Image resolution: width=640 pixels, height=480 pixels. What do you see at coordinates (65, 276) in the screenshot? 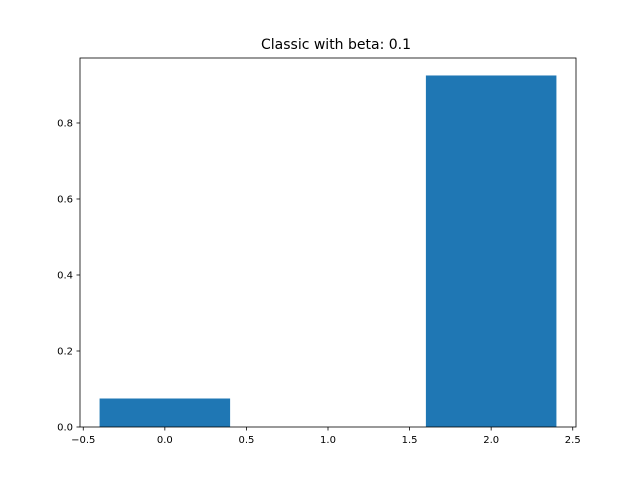
I see `y-tick-label-2: 0.4` at bounding box center [65, 276].